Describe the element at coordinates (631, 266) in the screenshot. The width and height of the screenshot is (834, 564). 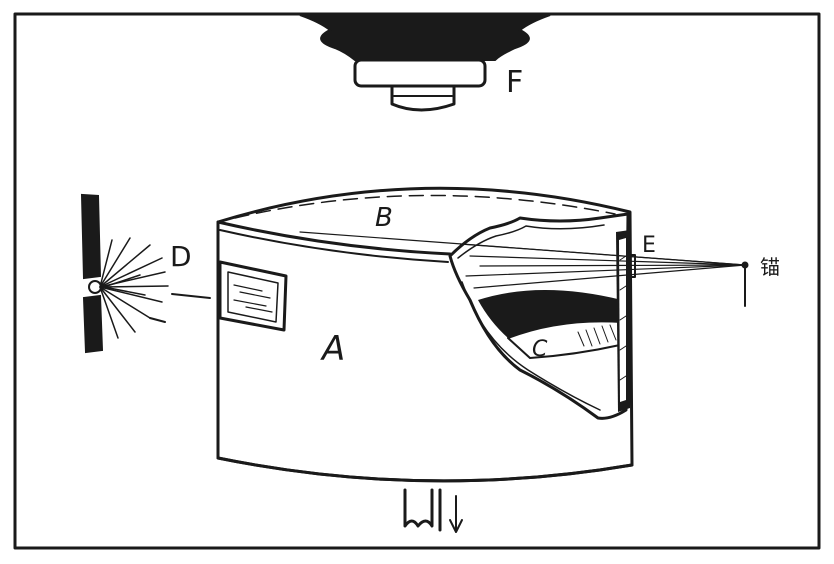
I see `slit-marker` at that location.